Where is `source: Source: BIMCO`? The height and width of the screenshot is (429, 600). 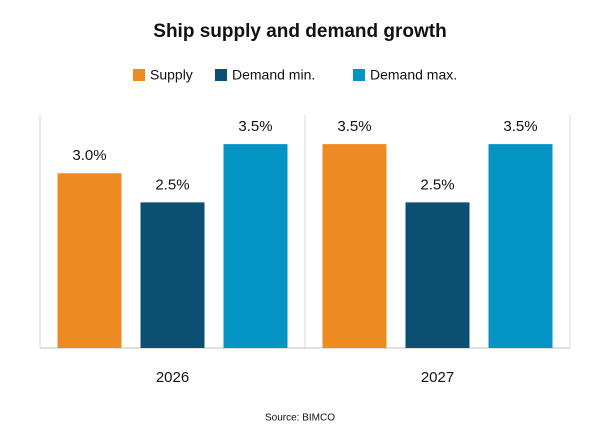
source: Source: BIMCO is located at coordinates (300, 418).